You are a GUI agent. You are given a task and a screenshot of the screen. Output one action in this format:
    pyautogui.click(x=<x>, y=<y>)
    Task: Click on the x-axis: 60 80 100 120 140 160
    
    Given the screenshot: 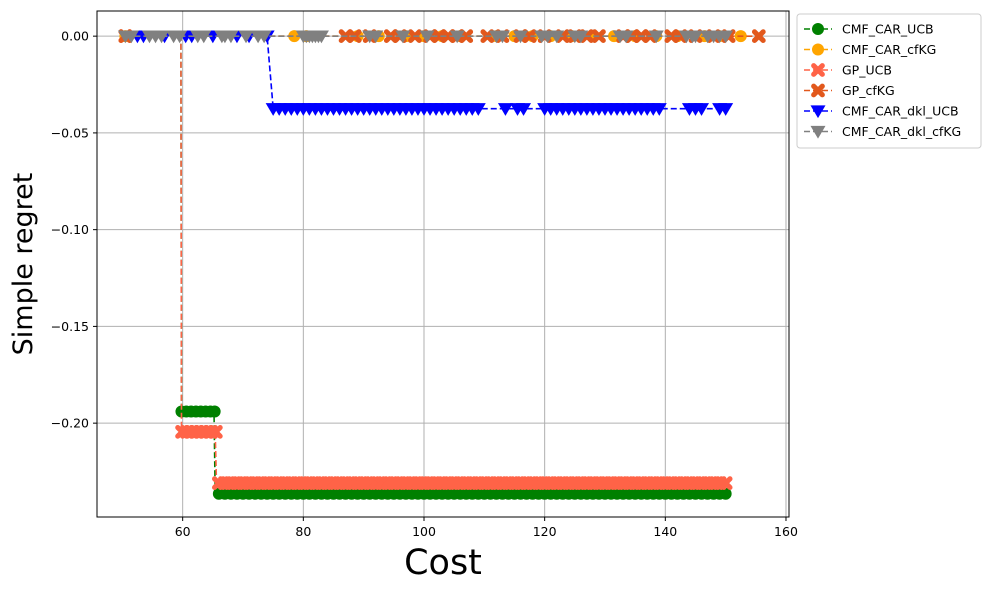 What is the action you would take?
    pyautogui.click(x=486, y=528)
    